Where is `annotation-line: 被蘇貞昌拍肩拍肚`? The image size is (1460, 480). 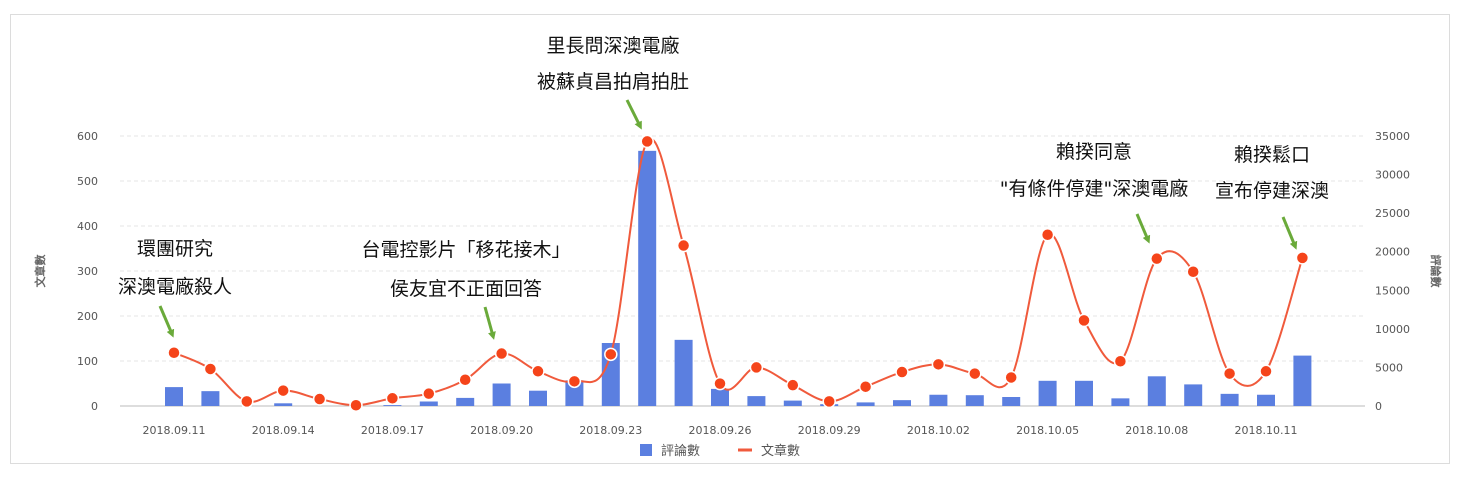 annotation-line: 被蘇貞昌拍肩拍肚 is located at coordinates (613, 82).